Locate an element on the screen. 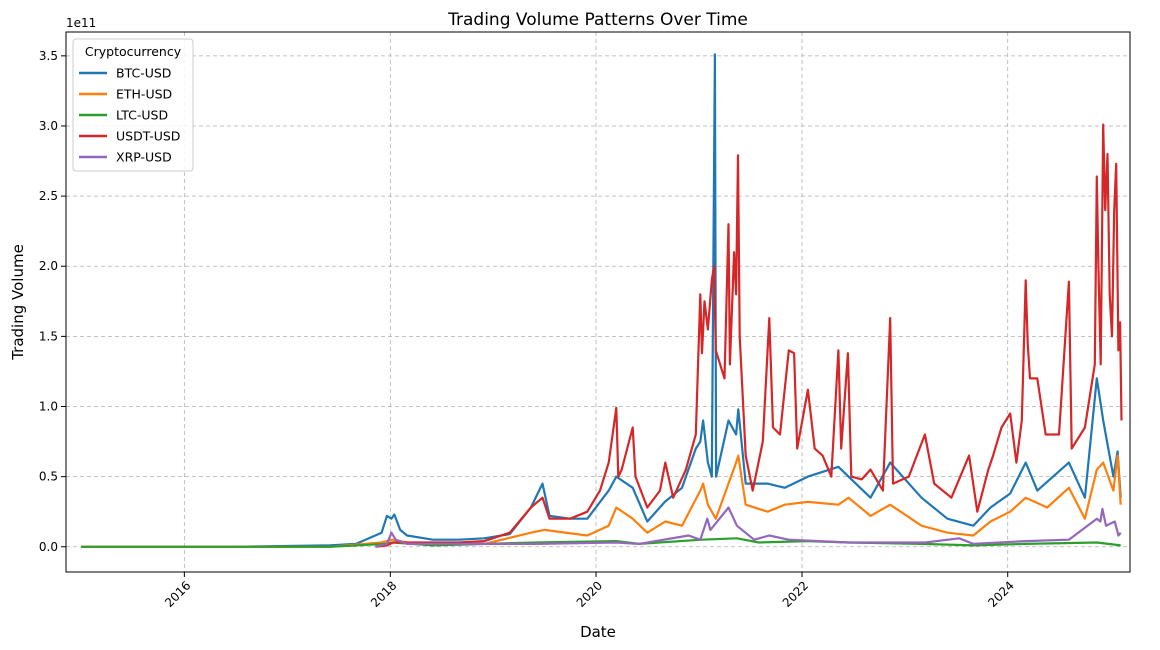  legend-label: ETH-USD is located at coordinates (144, 94).